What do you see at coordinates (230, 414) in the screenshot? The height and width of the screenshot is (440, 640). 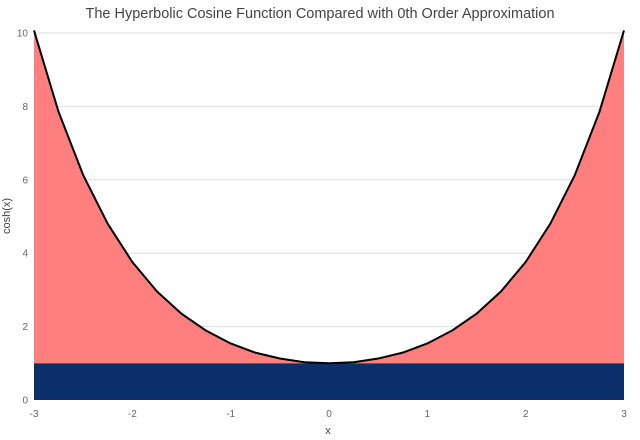 I see `x-tick-label: -1` at bounding box center [230, 414].